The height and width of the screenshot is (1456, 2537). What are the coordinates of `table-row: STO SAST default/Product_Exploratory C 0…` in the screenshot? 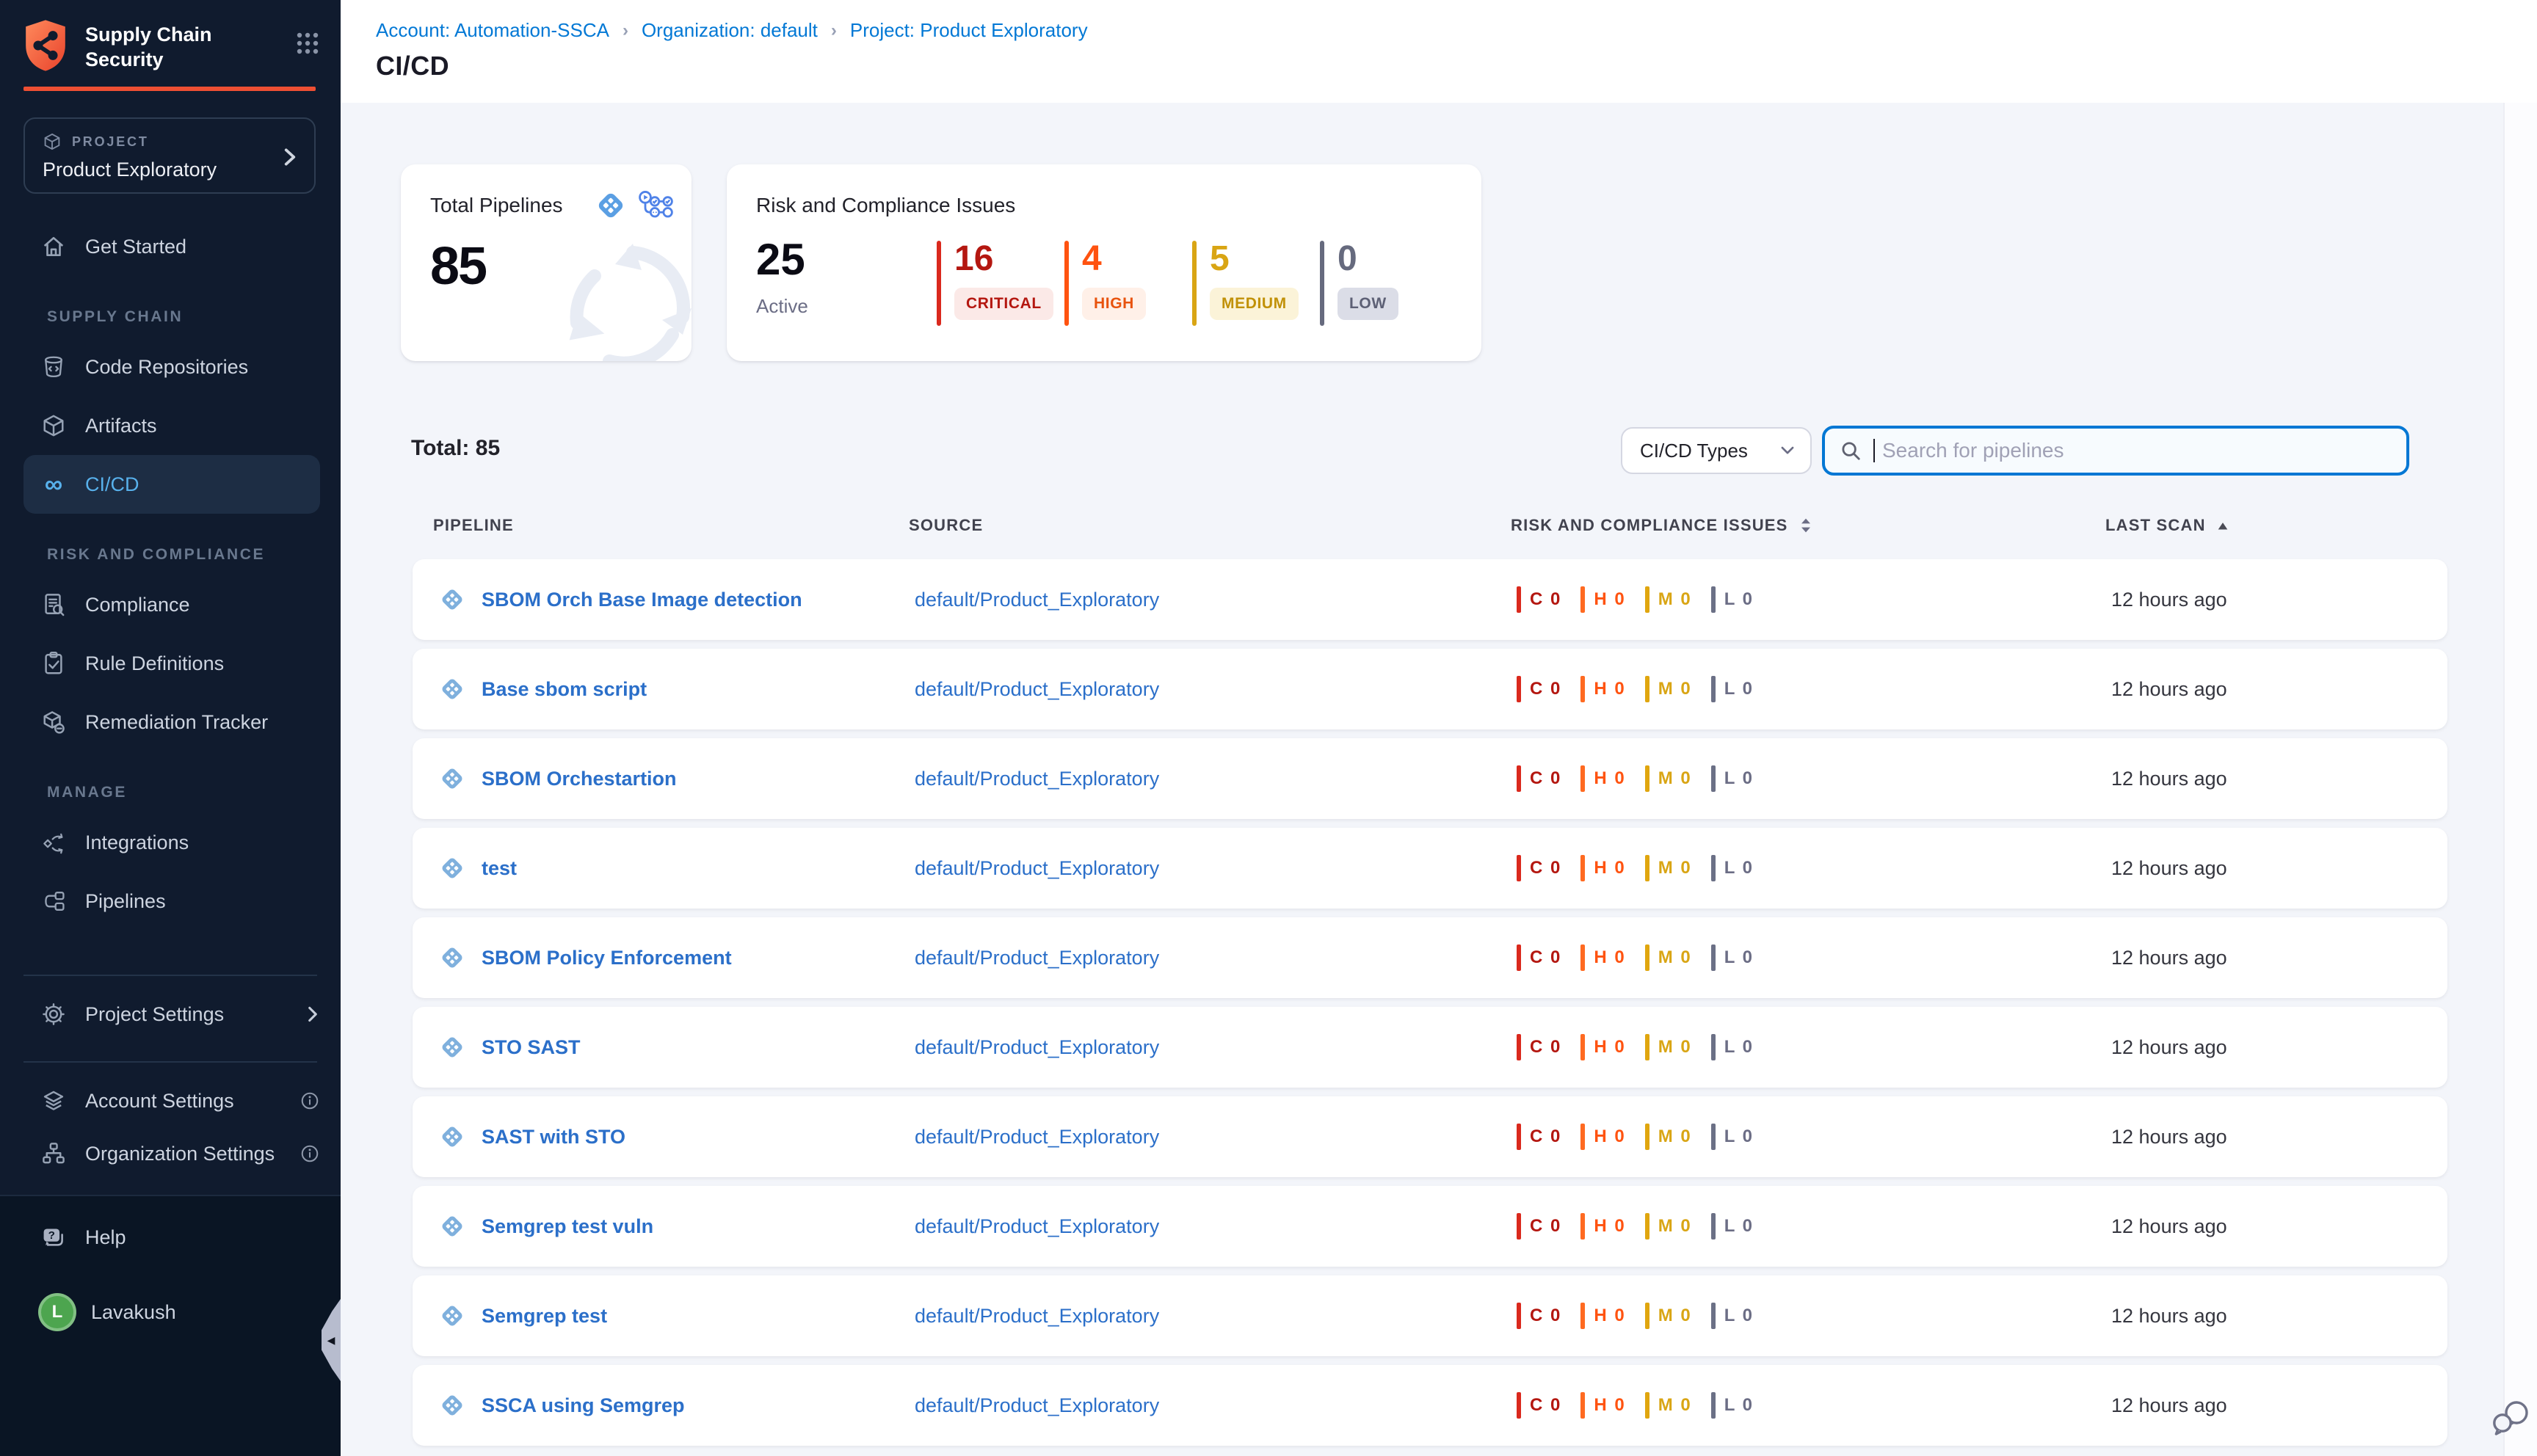 It's located at (1430, 1047).